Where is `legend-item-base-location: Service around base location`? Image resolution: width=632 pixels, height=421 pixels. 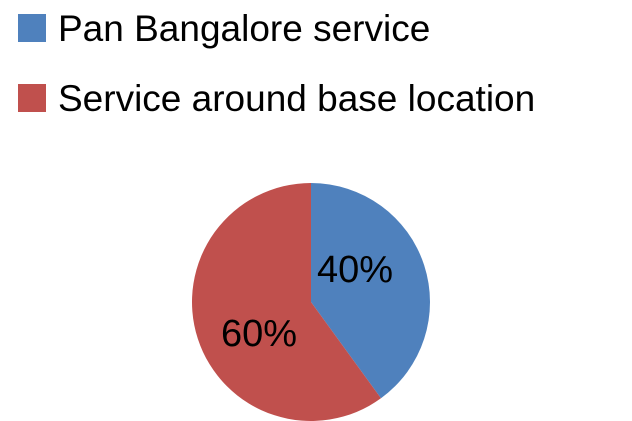
legend-item-base-location: Service around base location is located at coordinates (276, 98).